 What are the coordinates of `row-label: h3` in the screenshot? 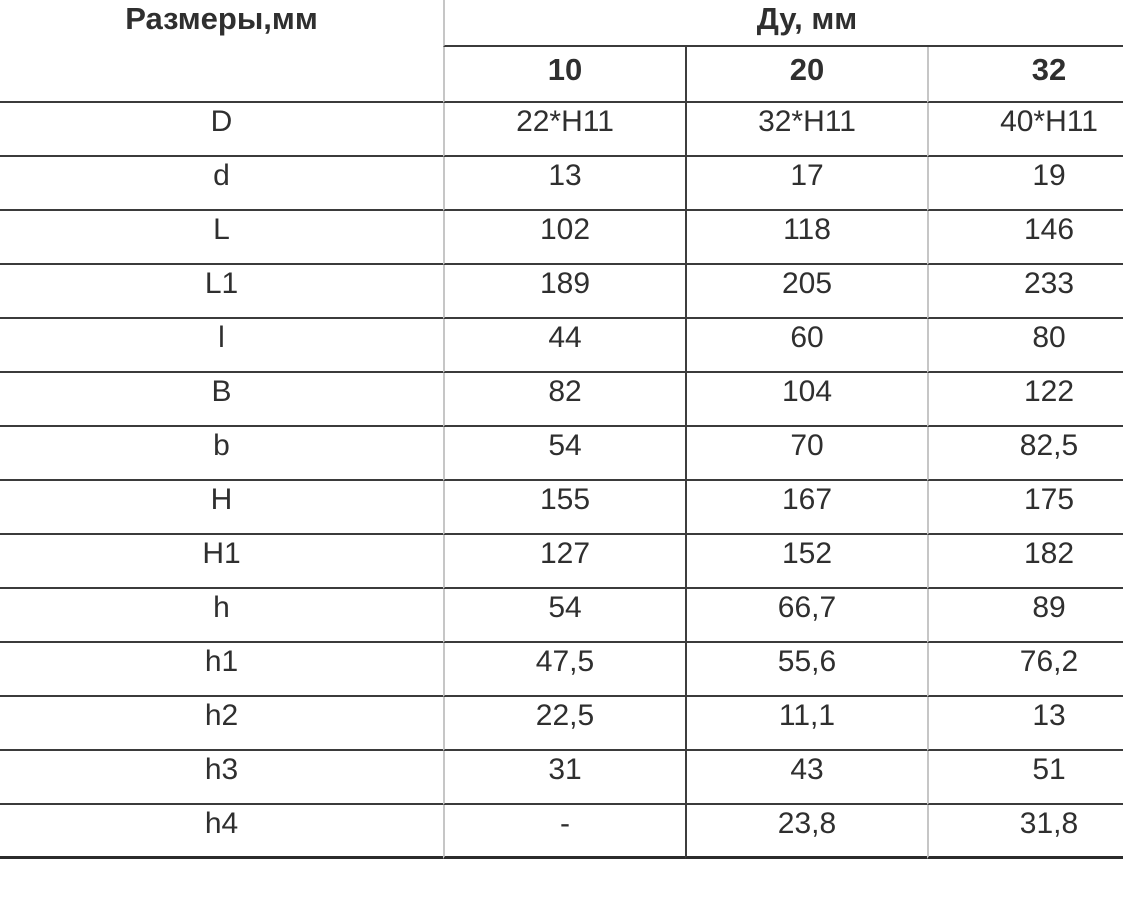 It's located at (221, 778).